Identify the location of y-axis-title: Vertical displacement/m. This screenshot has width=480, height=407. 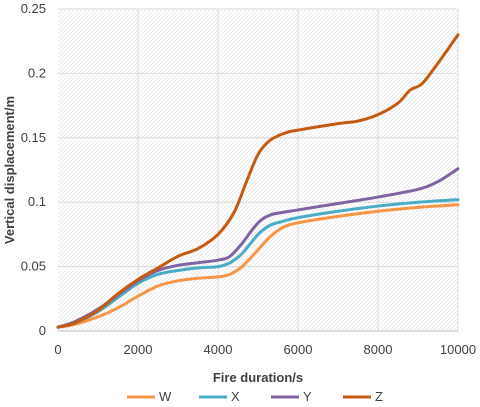
(9, 170).